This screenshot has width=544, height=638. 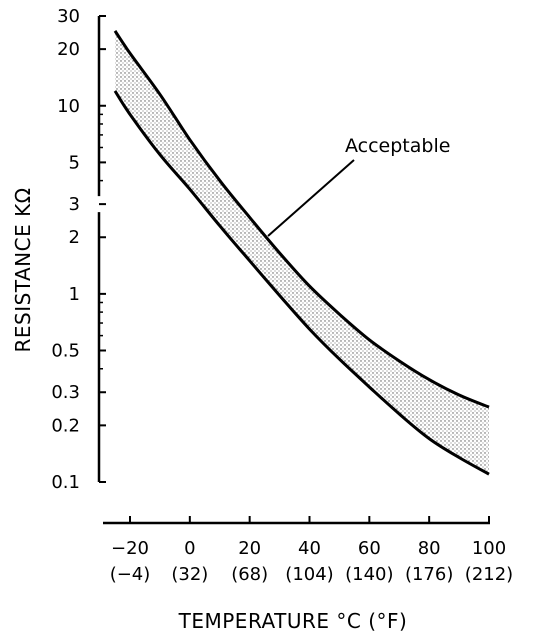 I want to click on y-tick-label-0.1: 0.1, so click(x=65, y=482).